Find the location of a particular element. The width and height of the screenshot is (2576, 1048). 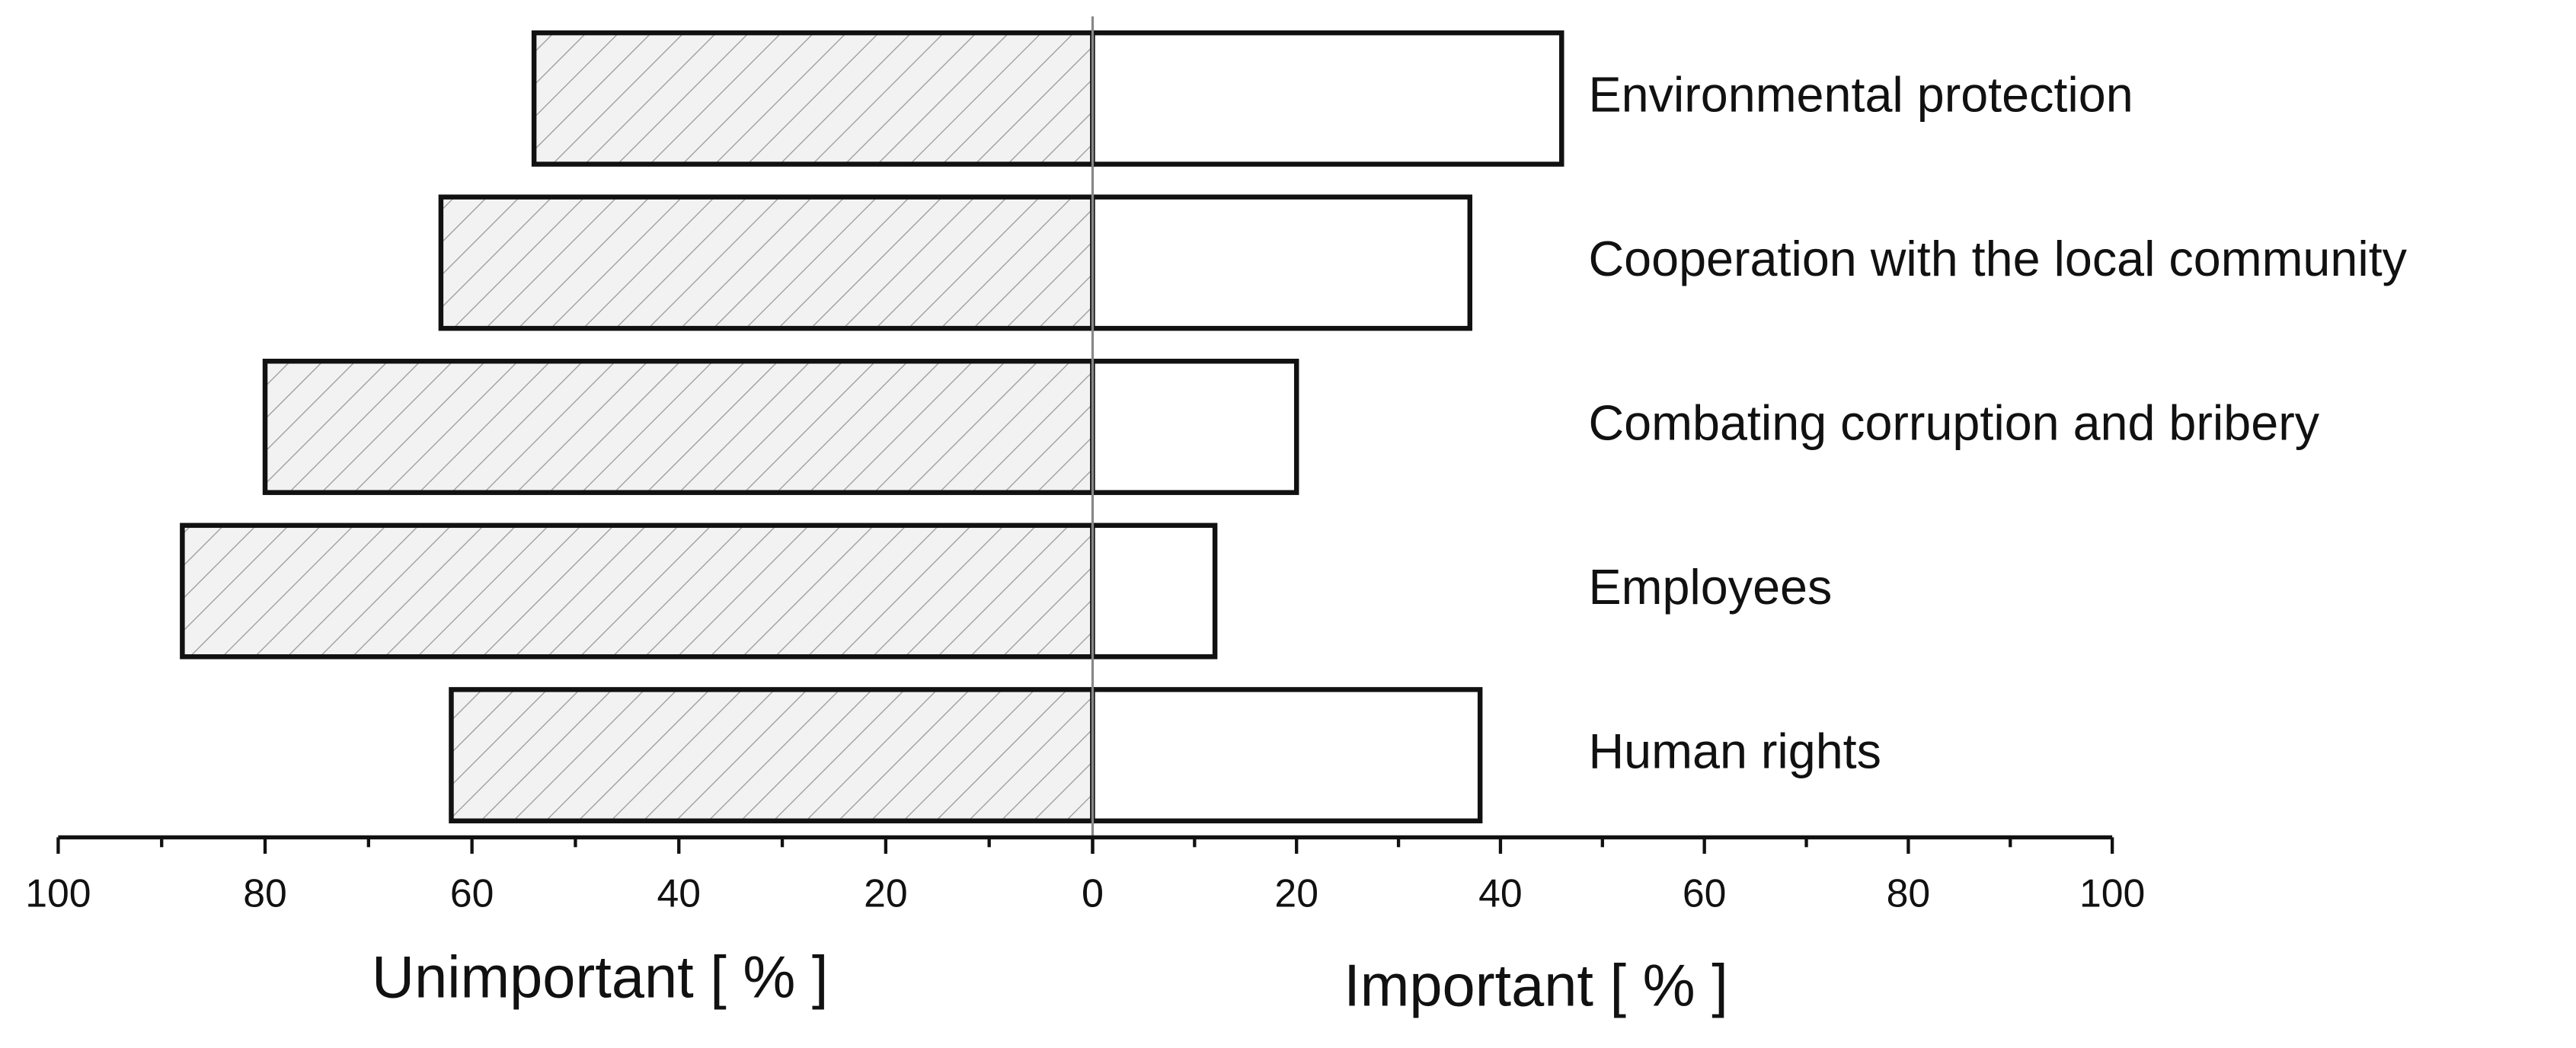

x-left-label: Unimportant [ % ] is located at coordinates (600, 978).